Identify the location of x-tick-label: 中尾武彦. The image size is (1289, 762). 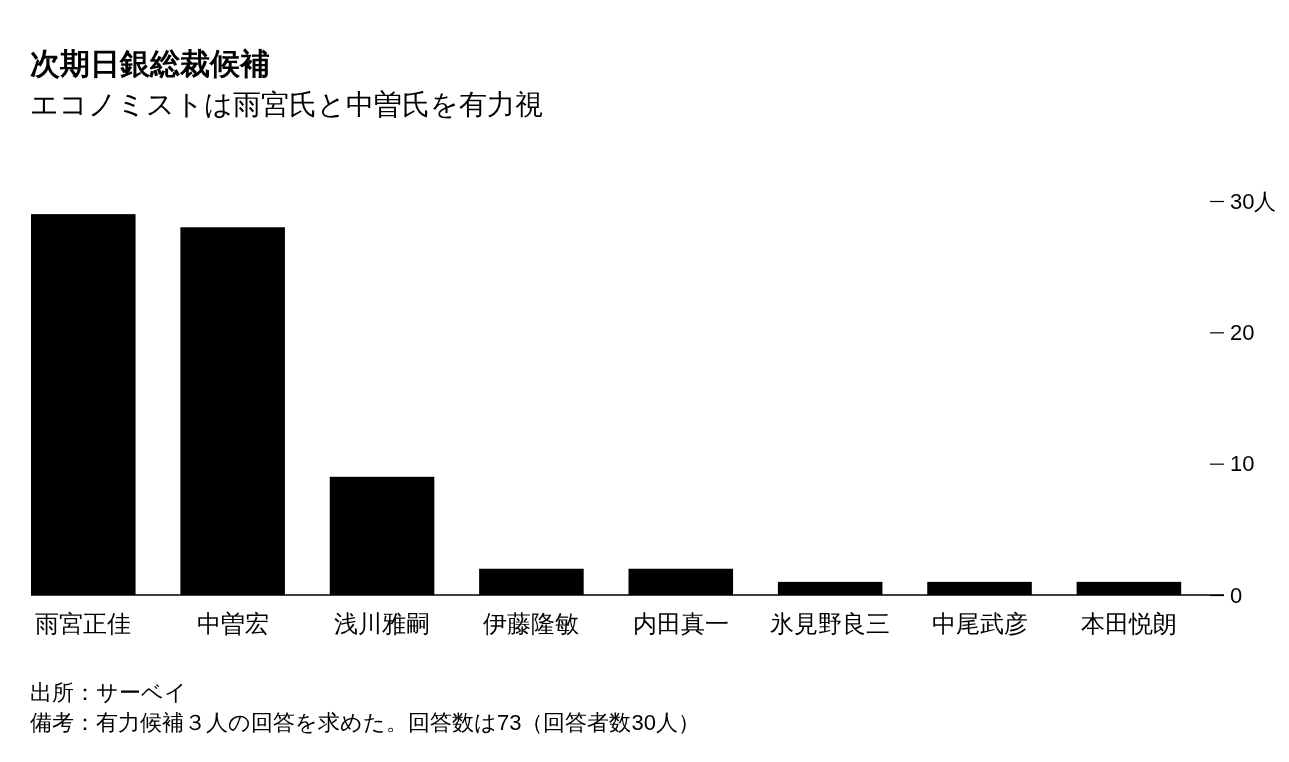
(979, 623).